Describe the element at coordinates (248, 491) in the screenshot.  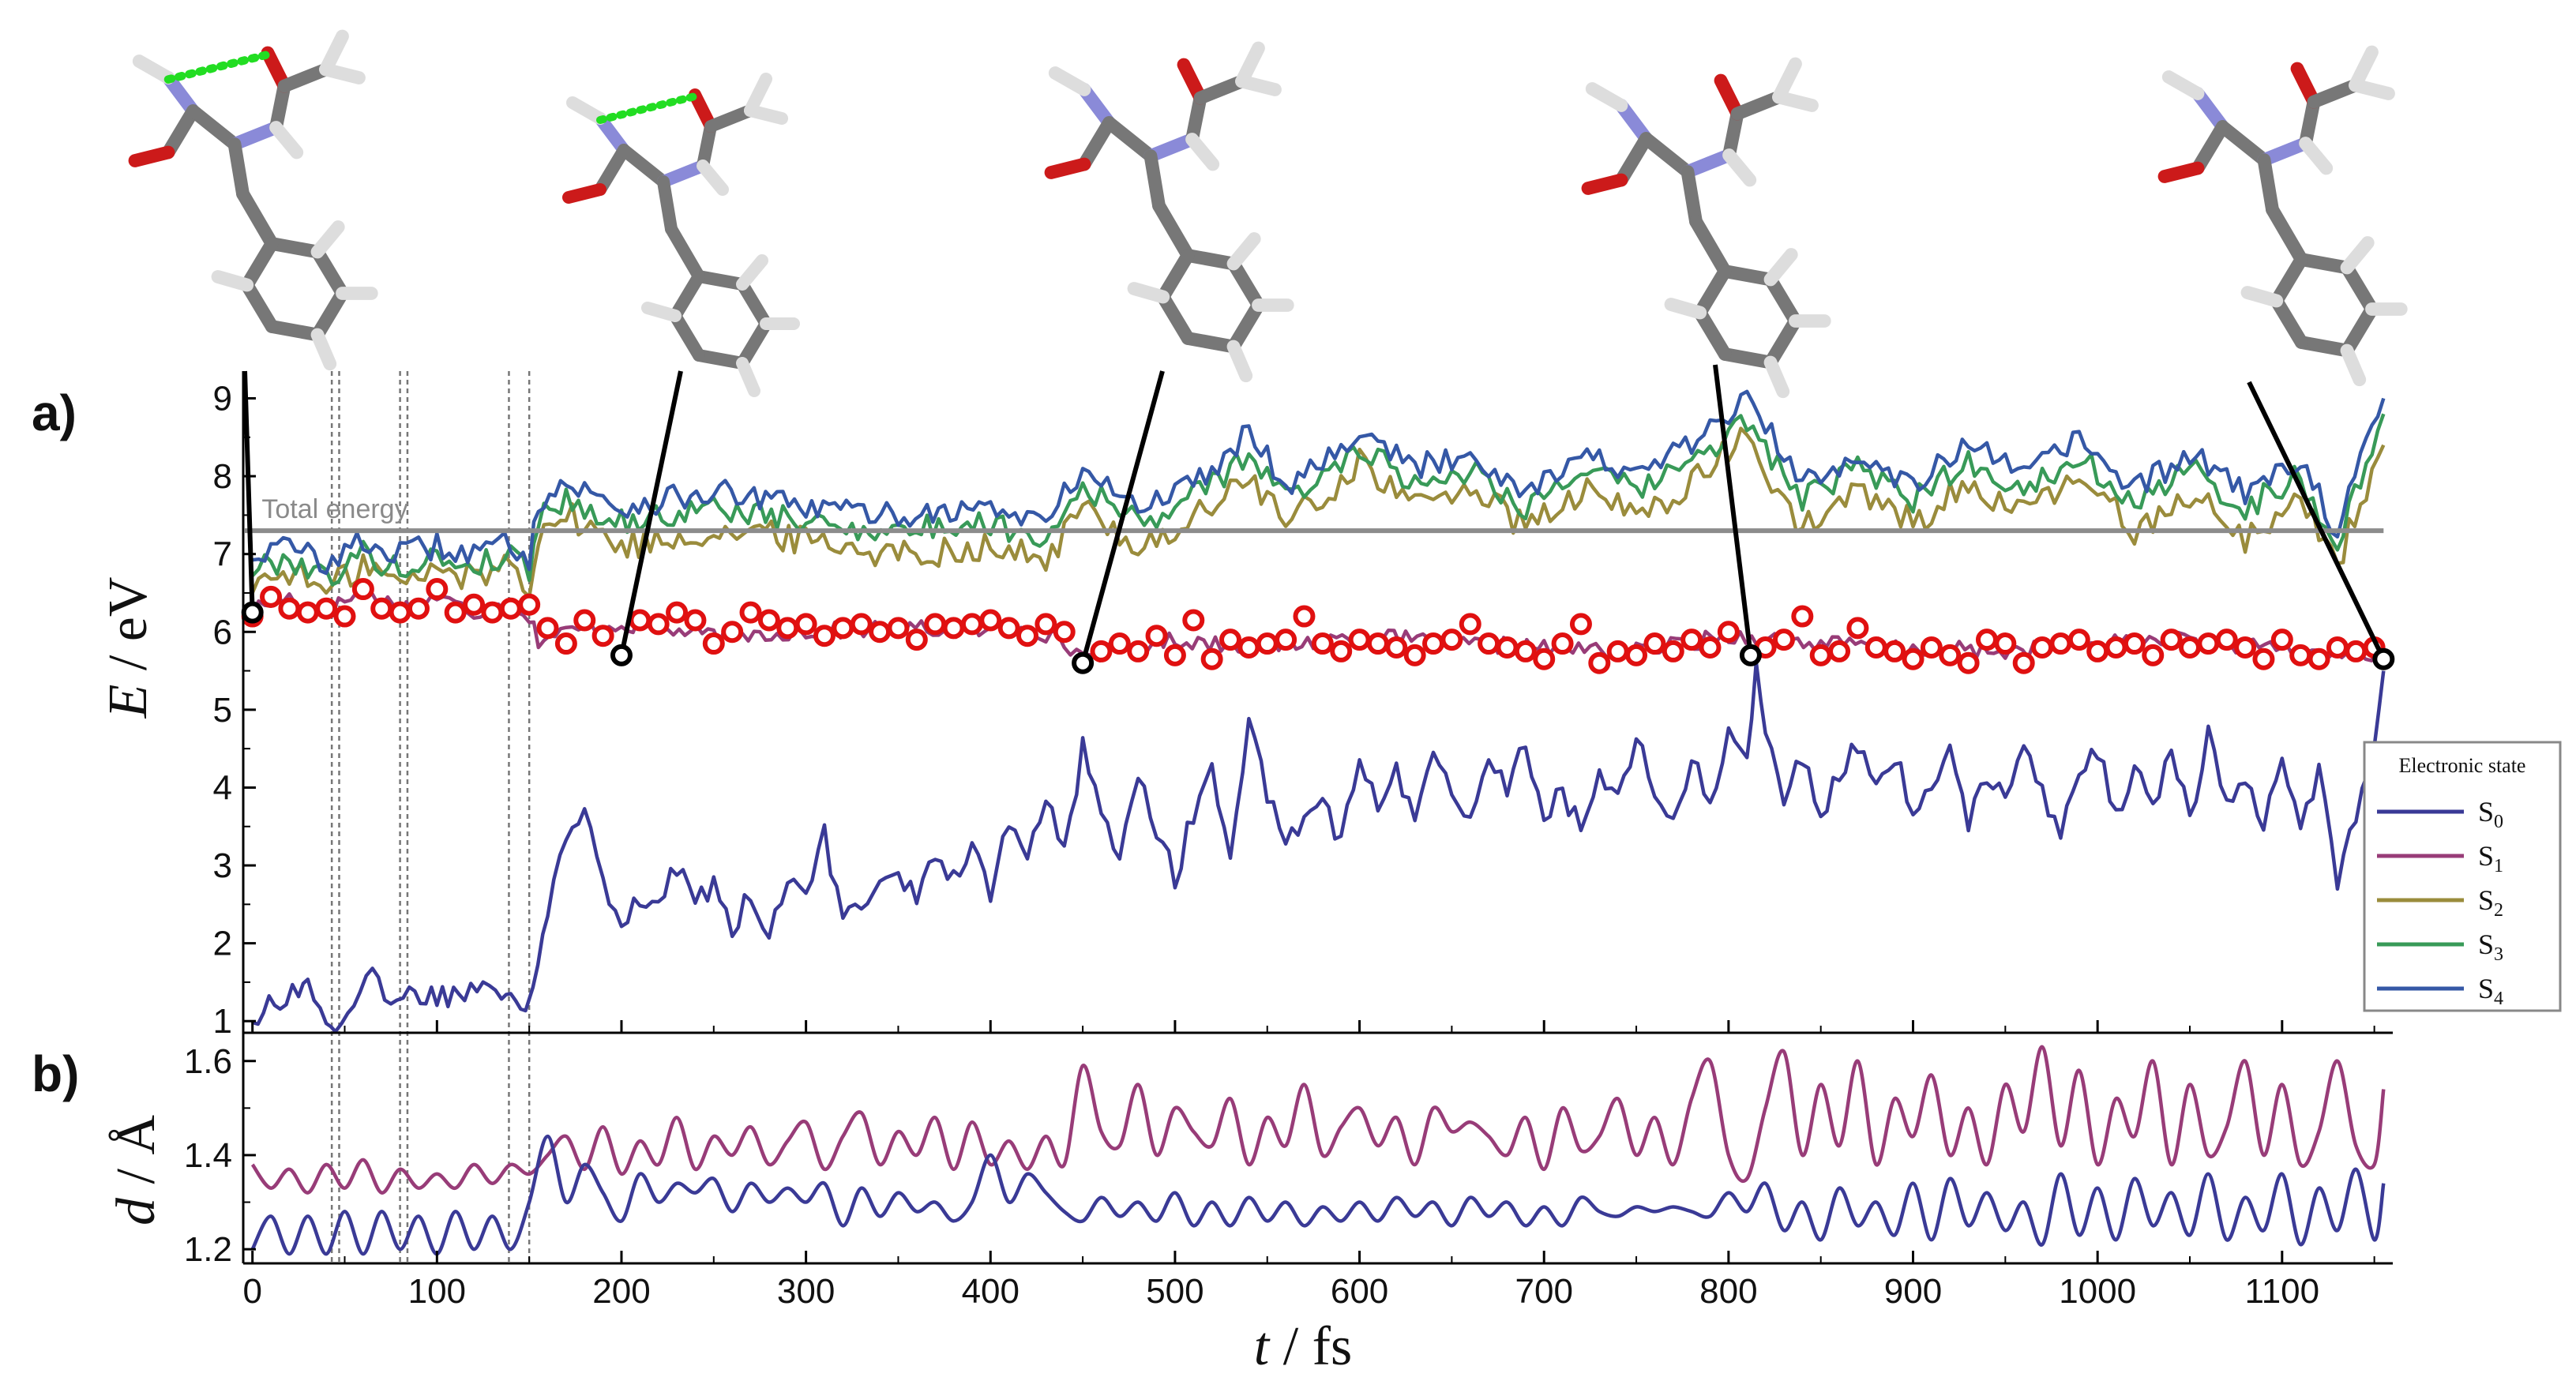
I see `snapshot-connector` at that location.